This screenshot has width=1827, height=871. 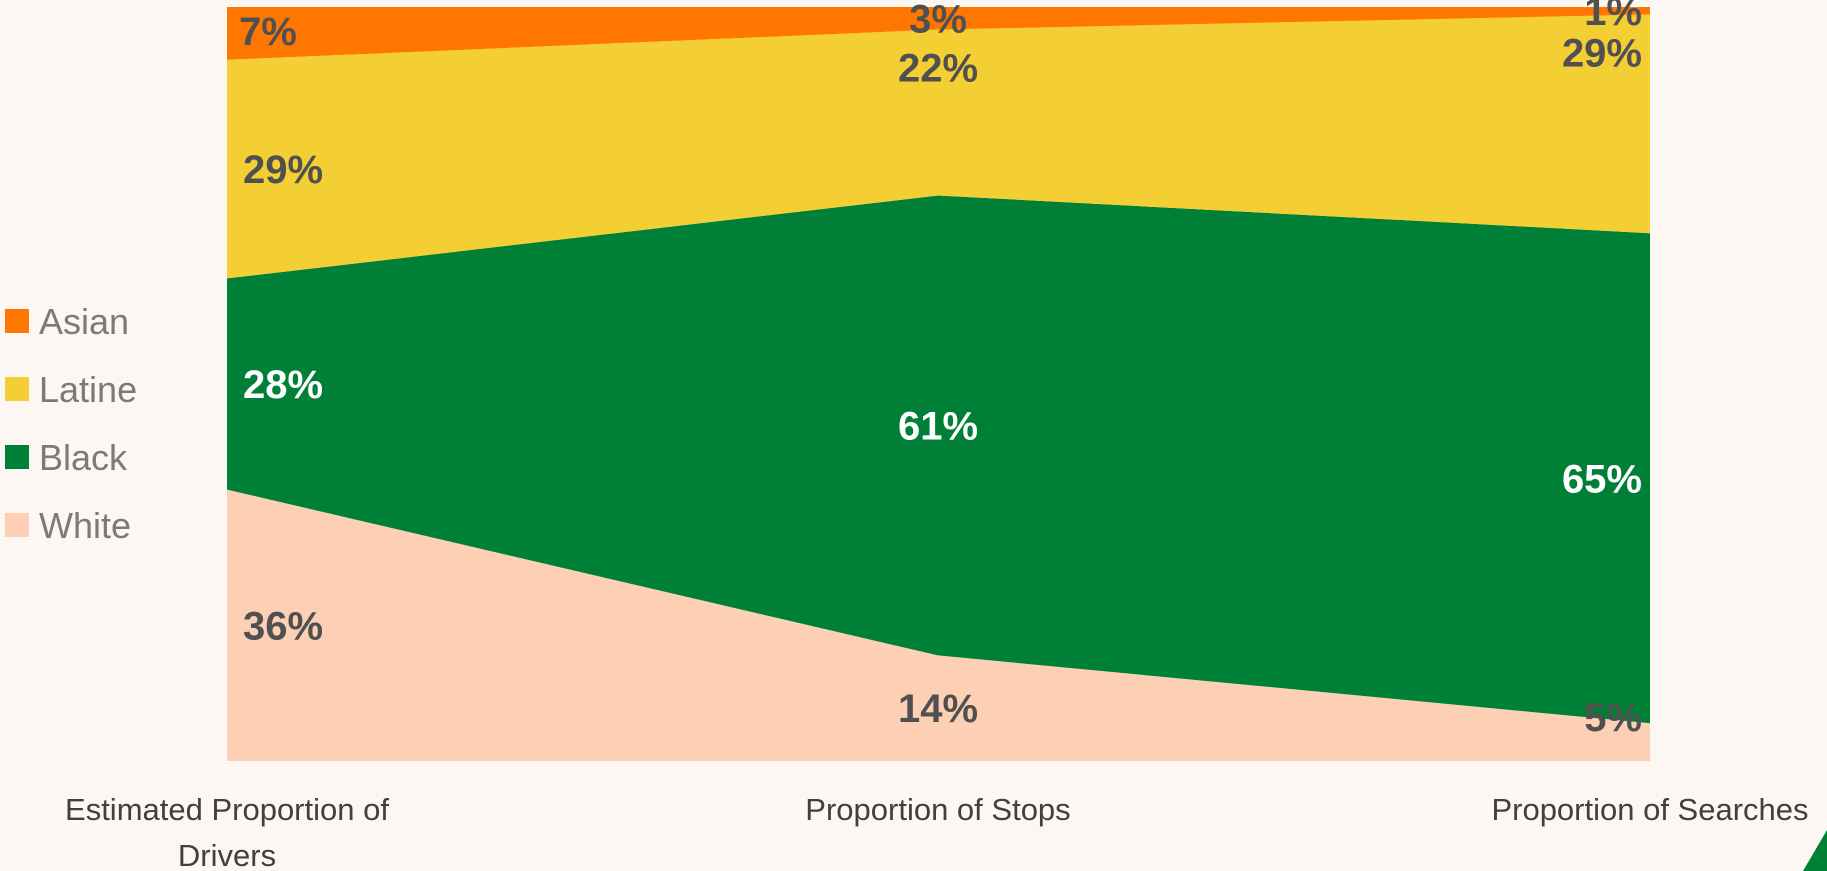 What do you see at coordinates (937, 809) in the screenshot?
I see `category-label-1: Proportion of Stops` at bounding box center [937, 809].